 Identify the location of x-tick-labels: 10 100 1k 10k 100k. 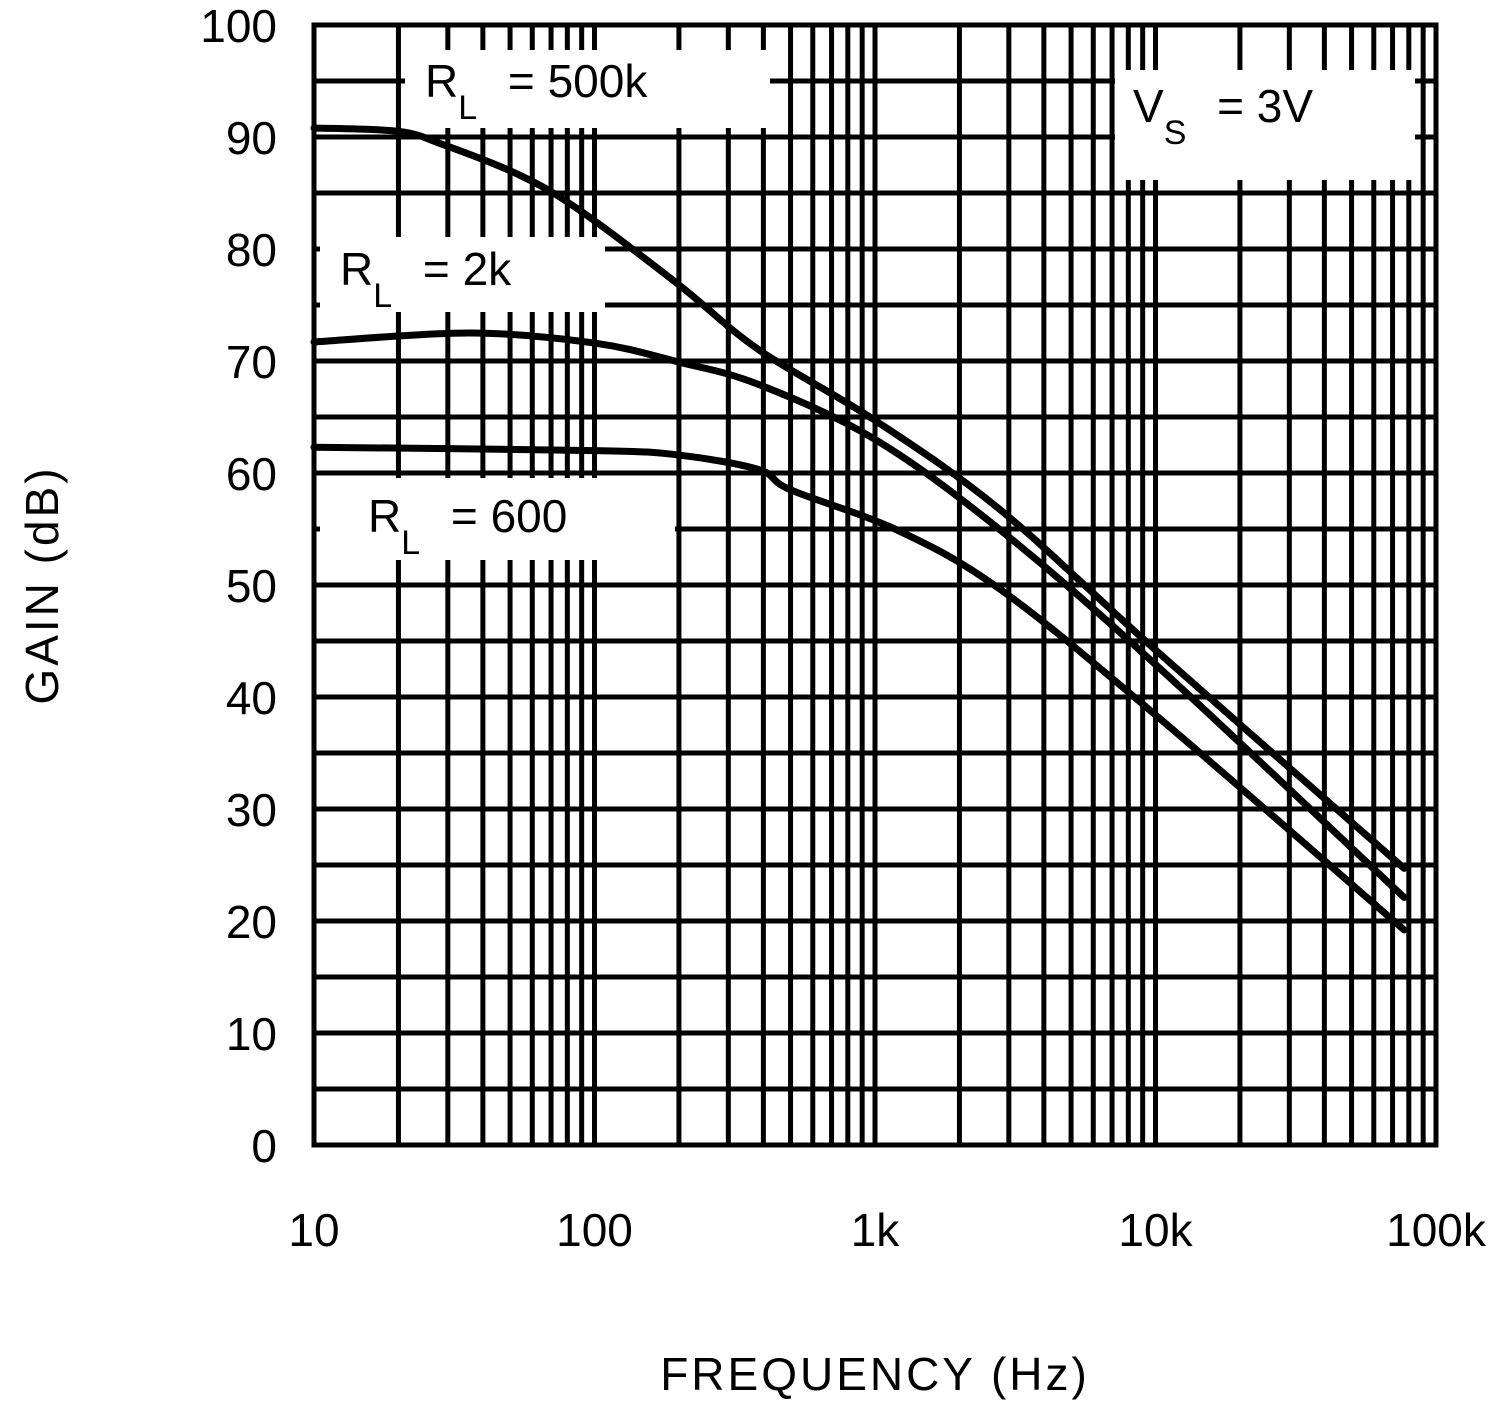
(887, 1230).